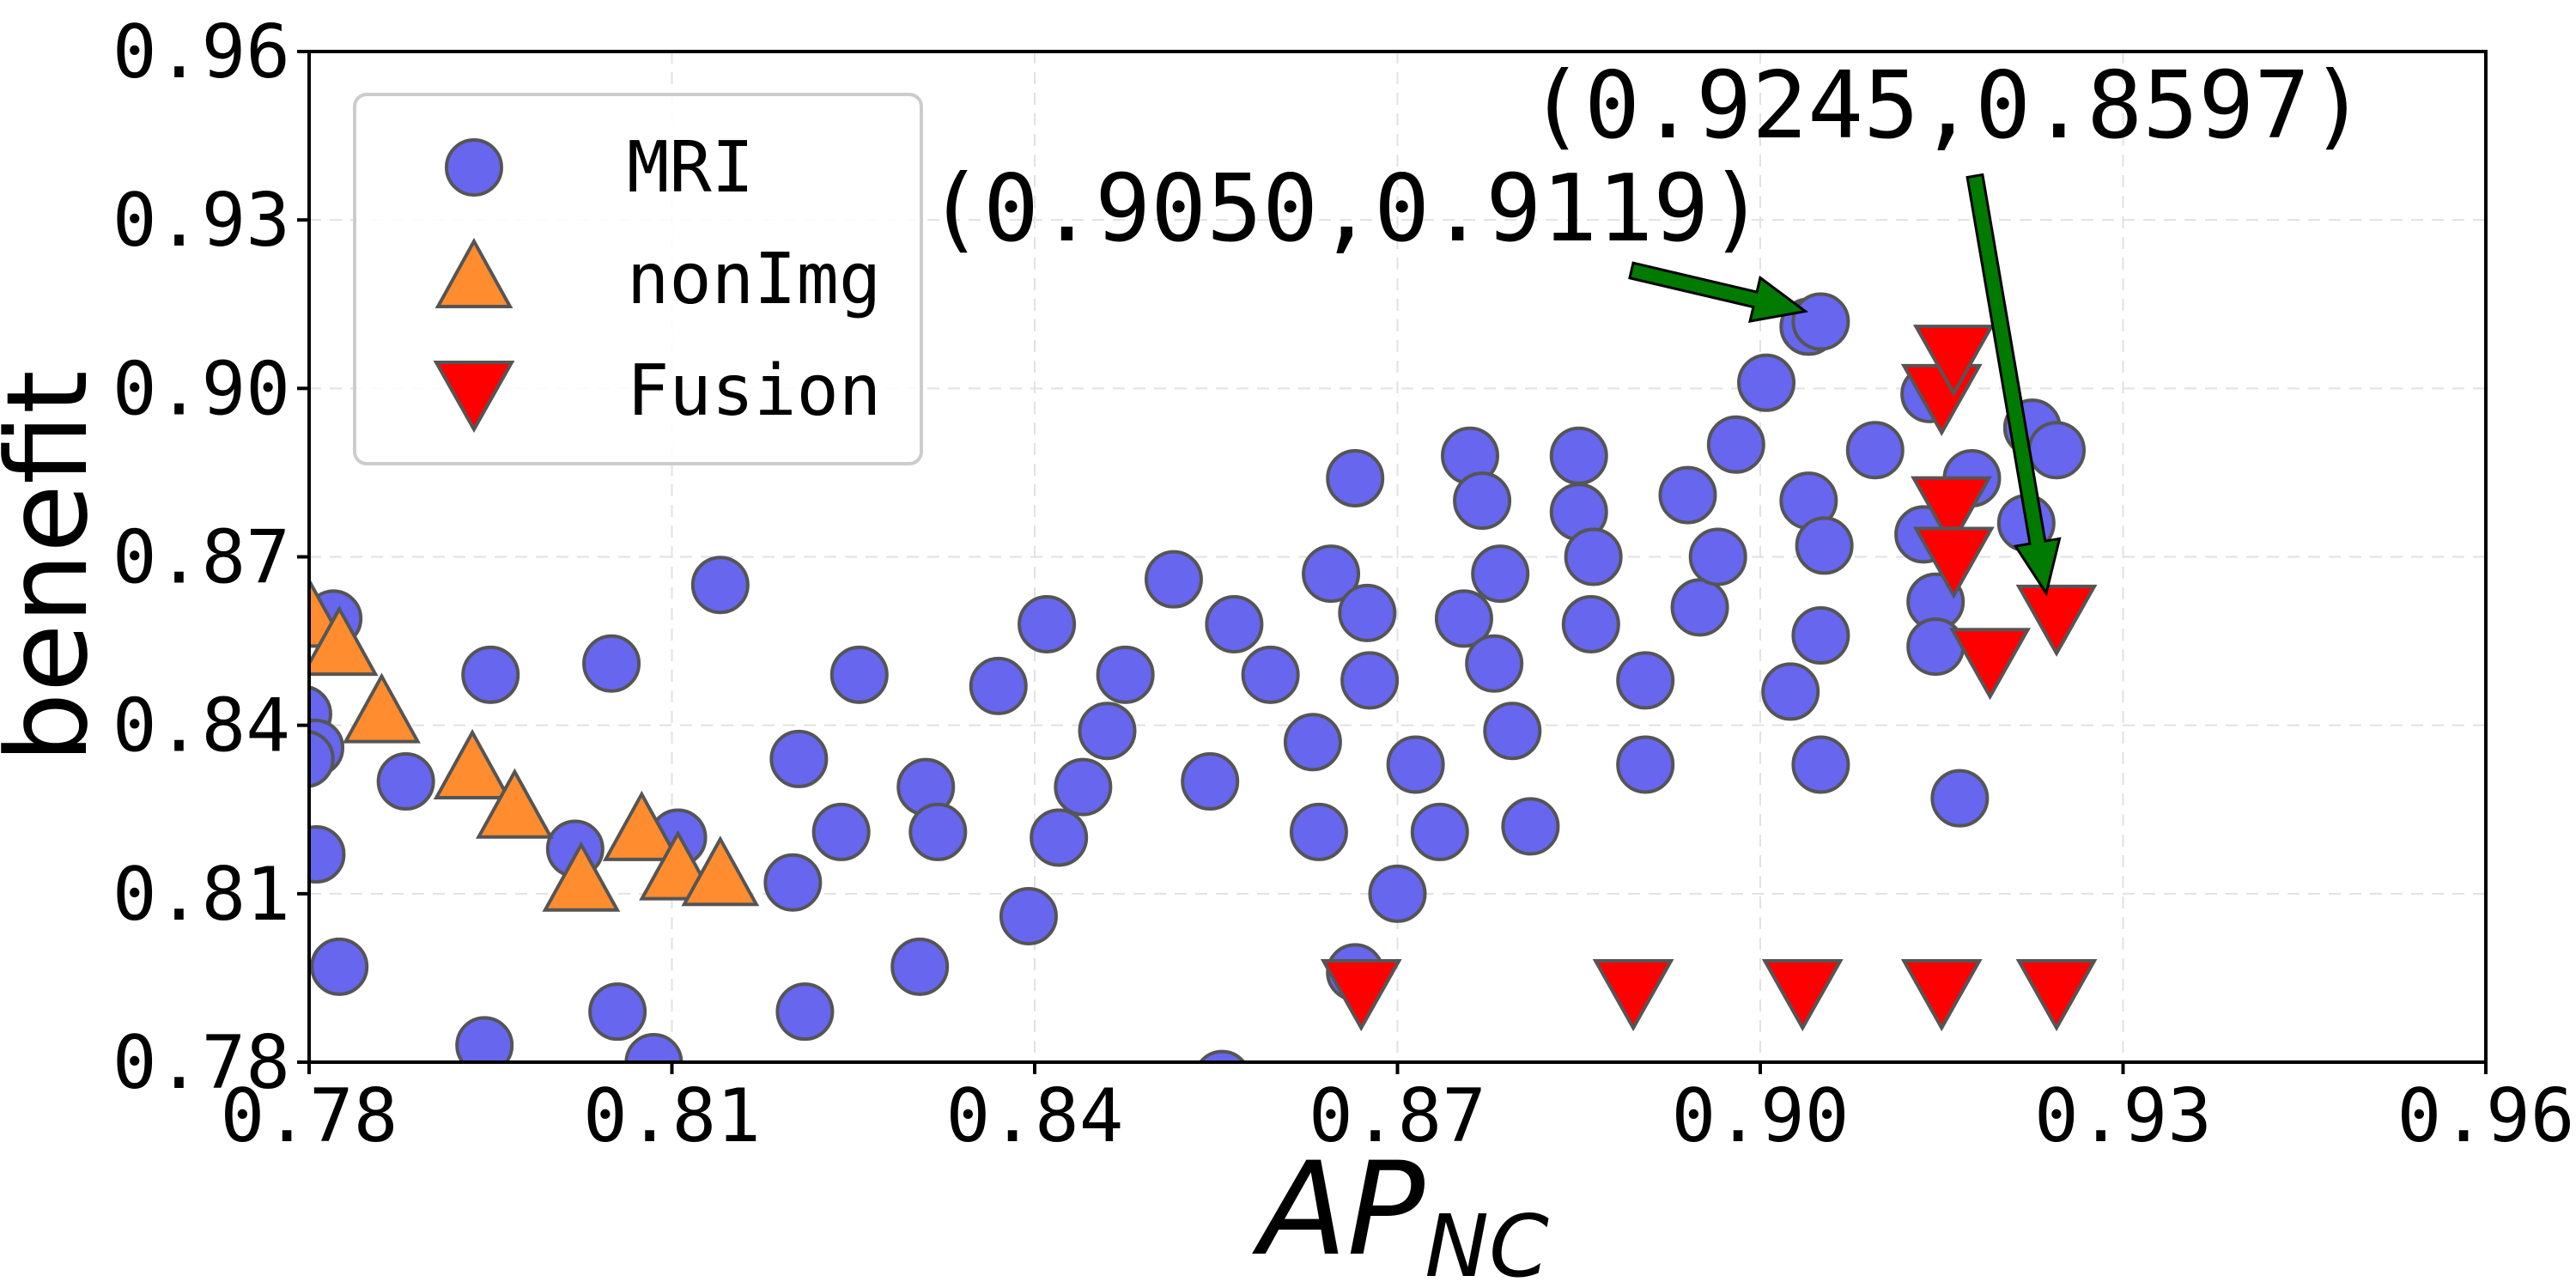 The height and width of the screenshot is (1288, 2576). I want to click on y-tick-label: 0.78, so click(201, 1063).